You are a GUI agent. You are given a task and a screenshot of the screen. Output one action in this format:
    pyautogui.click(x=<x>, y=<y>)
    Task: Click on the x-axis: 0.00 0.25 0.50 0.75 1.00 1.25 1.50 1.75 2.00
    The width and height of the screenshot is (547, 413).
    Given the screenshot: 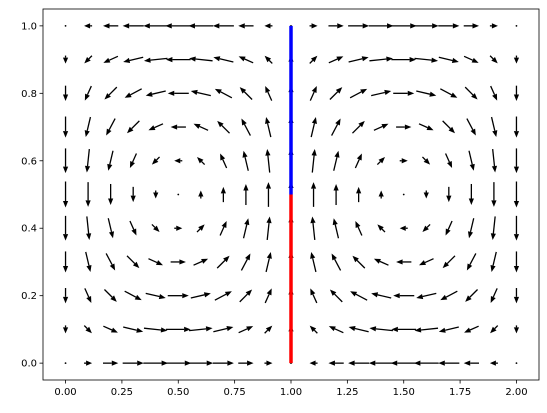 What is the action you would take?
    pyautogui.click(x=291, y=389)
    